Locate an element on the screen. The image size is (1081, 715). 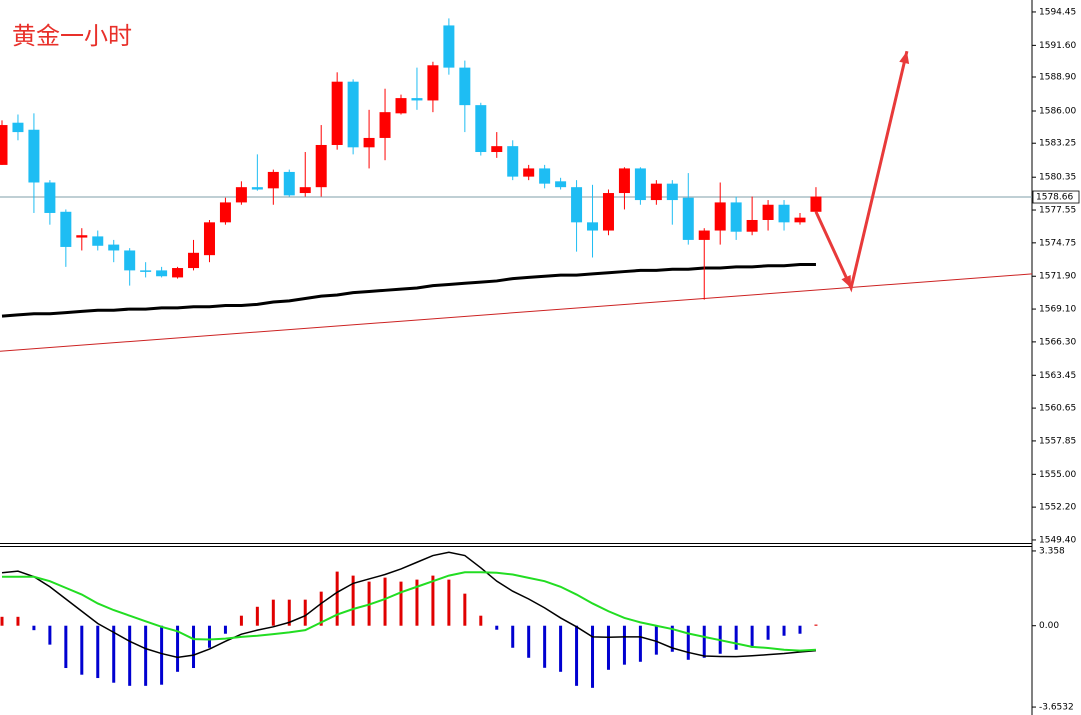
chart-title: 黄金一小时 is located at coordinates (72, 36).